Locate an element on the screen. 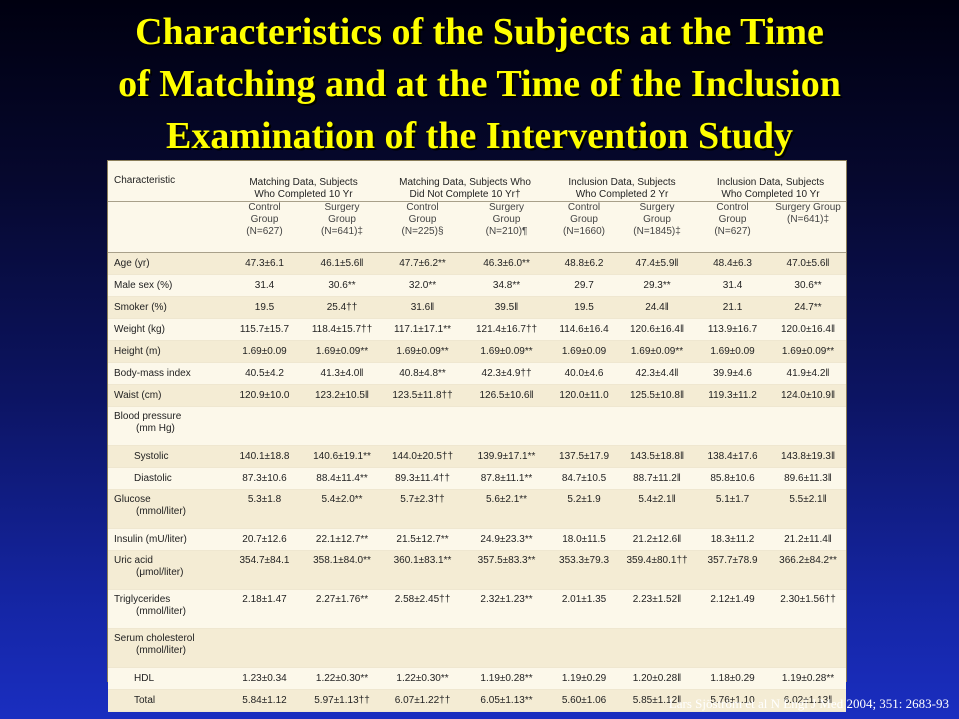  table-cell: 140.6±19.1** is located at coordinates (342, 456).